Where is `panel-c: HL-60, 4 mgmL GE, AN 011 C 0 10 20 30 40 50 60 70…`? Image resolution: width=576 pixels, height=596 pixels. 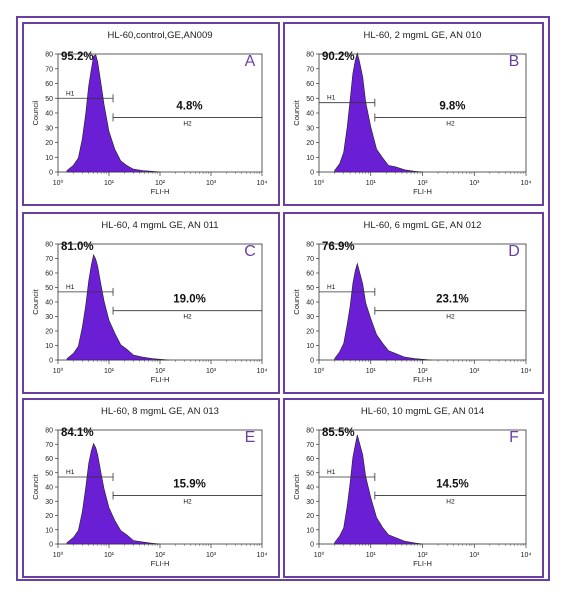 panel-c: HL-60, 4 mgmL GE, AN 011 C 0 10 20 30 40 50 60 70… is located at coordinates (151, 303).